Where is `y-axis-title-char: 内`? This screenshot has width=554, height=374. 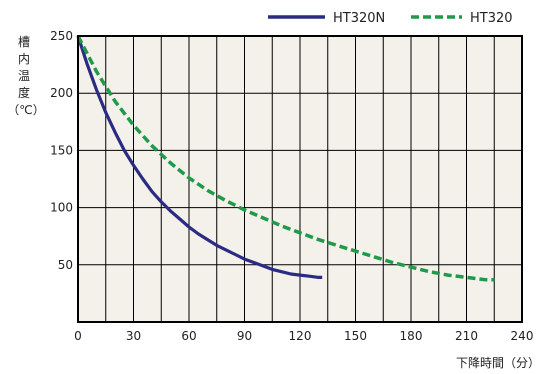
y-axis-title-char: 内 is located at coordinates (24, 59).